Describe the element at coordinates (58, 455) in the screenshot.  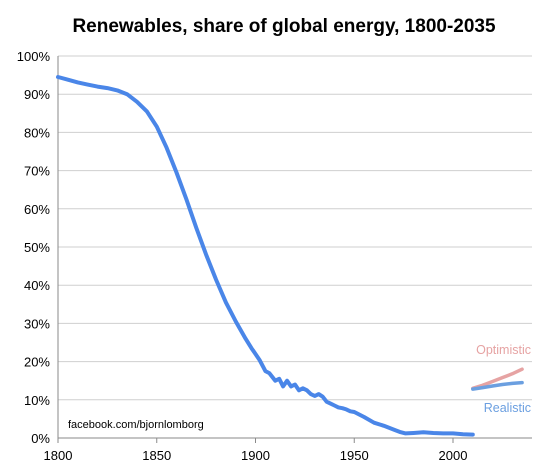
I see `x-tick-label-1800: 1800` at that location.